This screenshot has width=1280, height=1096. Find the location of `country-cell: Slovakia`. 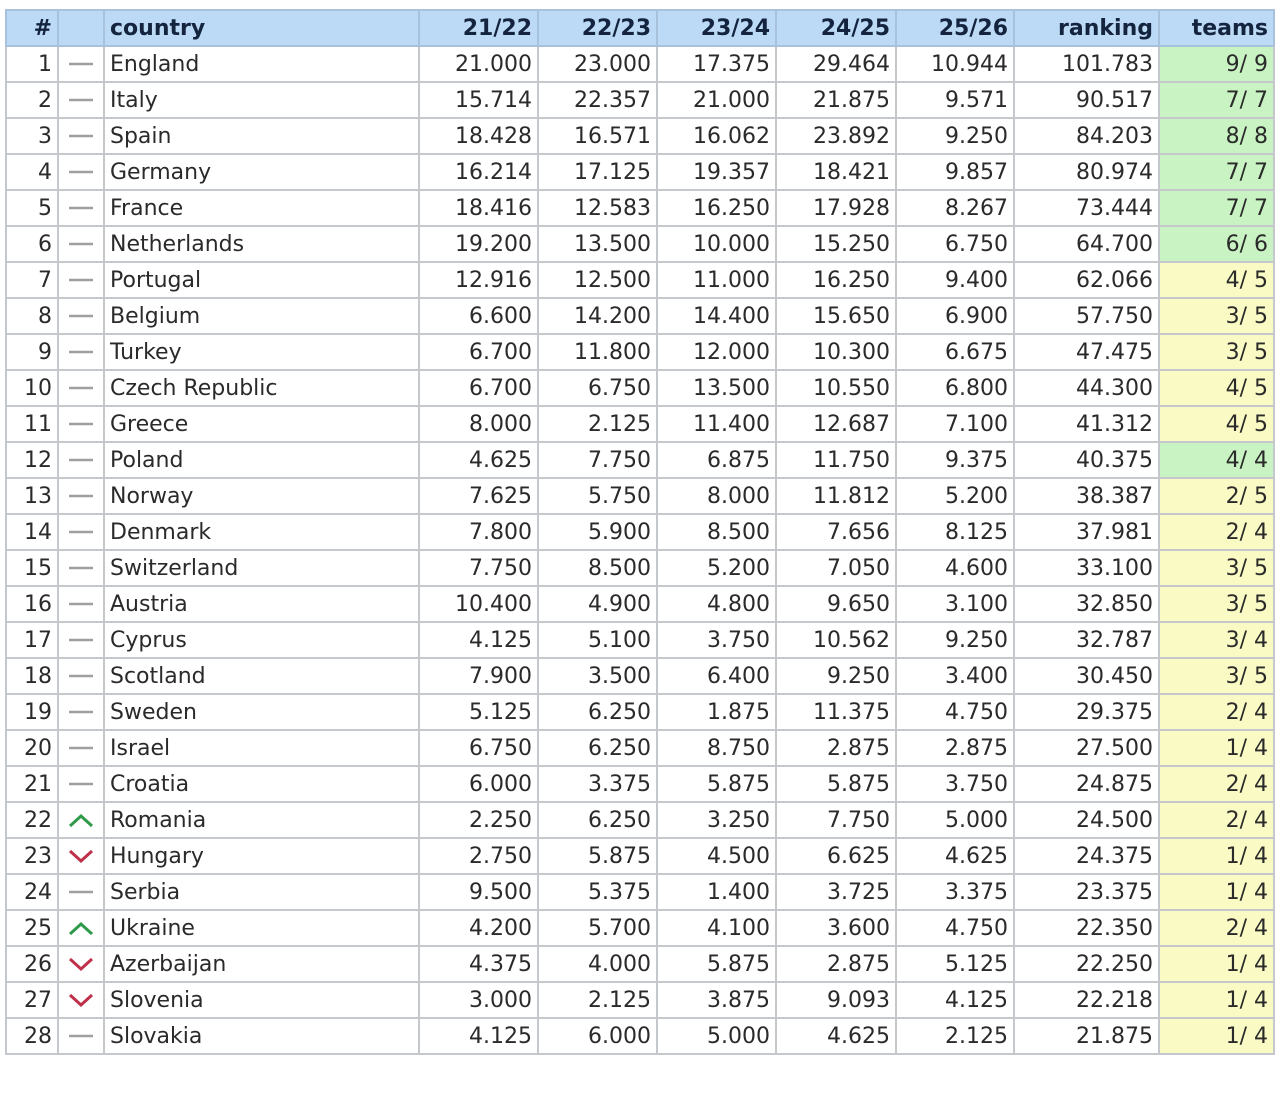

country-cell: Slovakia is located at coordinates (261, 1036).